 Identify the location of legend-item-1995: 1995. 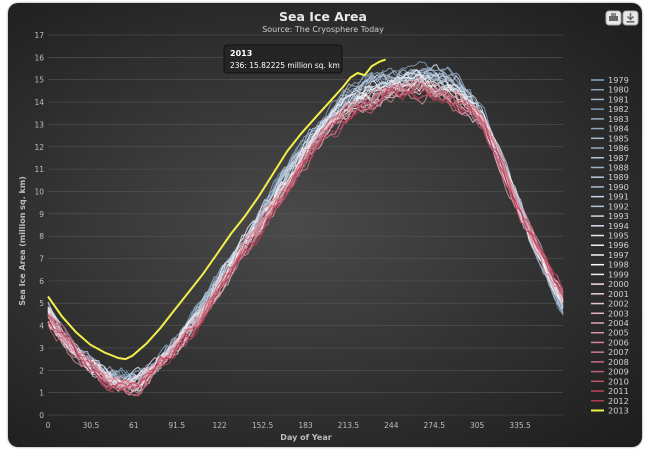
(610, 236).